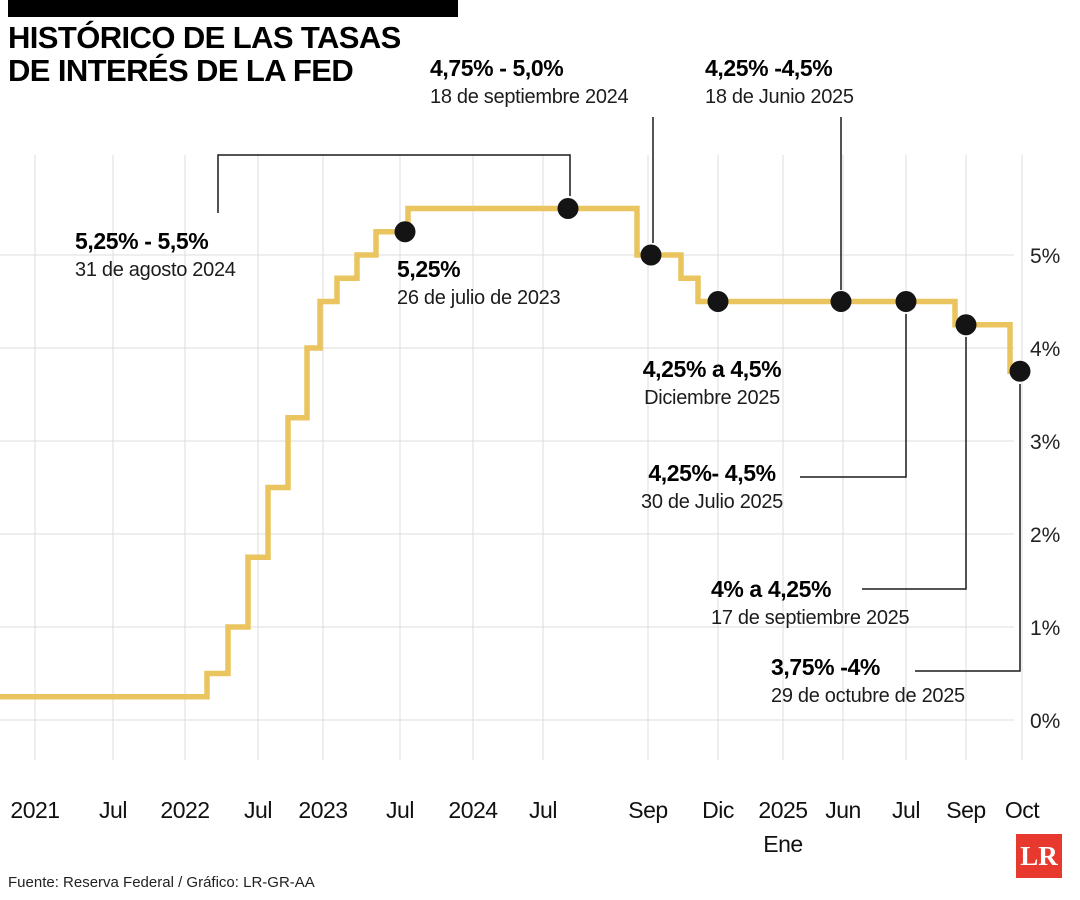 Image resolution: width=1080 pixels, height=900 pixels. What do you see at coordinates (429, 269) in the screenshot?
I see `annotation-rate-label: 5,25%` at bounding box center [429, 269].